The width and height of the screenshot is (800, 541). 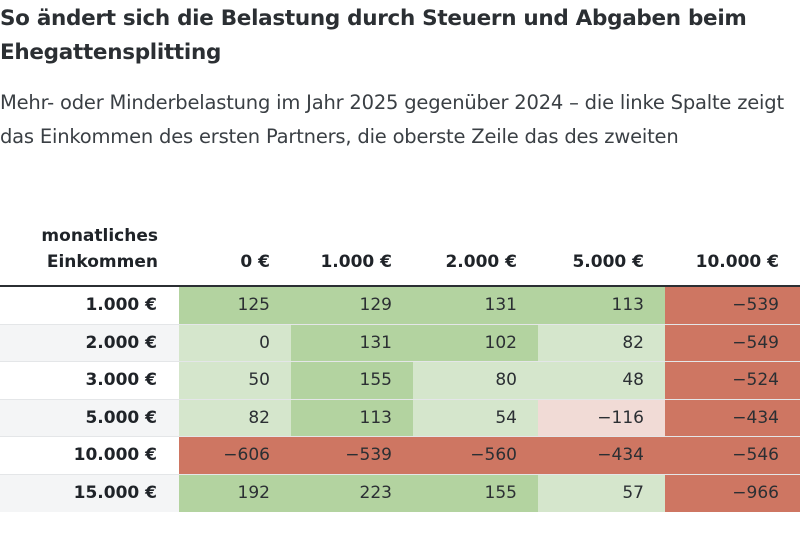 I want to click on column-header: 5.000 €, so click(x=608, y=262).